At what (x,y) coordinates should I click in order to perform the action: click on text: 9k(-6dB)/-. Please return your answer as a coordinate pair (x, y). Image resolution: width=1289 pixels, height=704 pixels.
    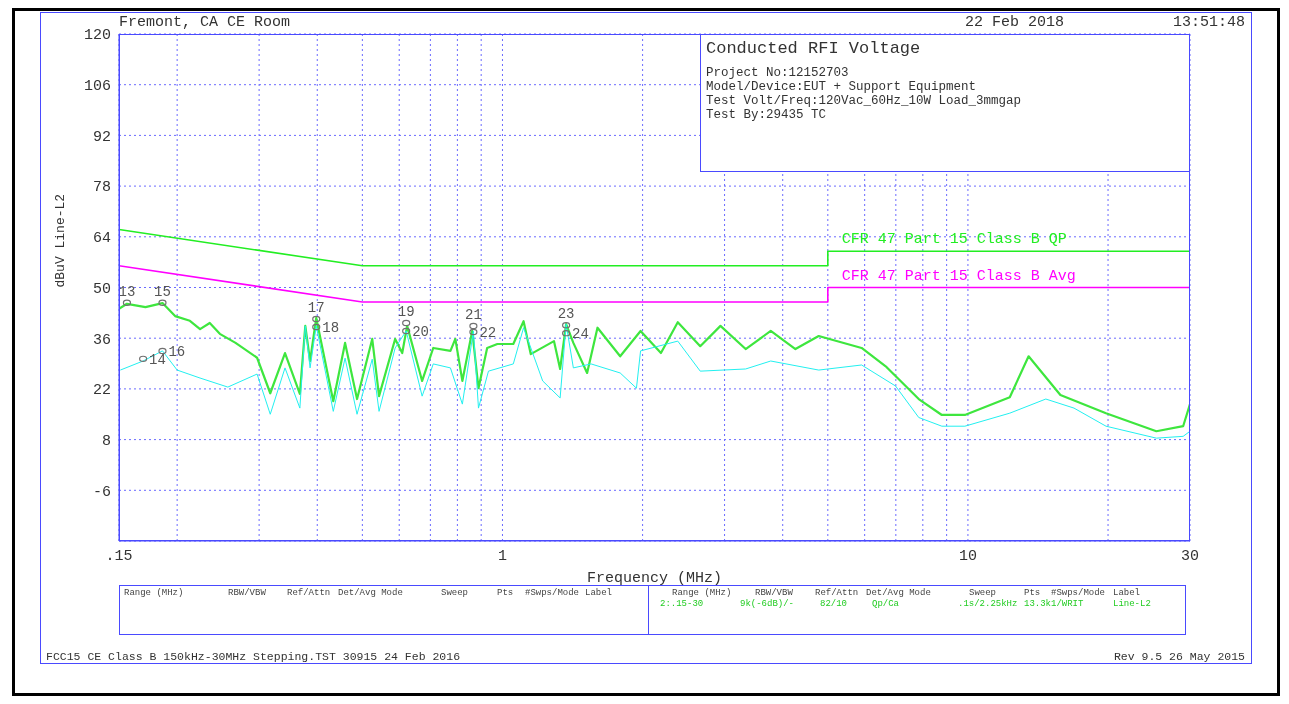
    Looking at the image, I should click on (767, 604).